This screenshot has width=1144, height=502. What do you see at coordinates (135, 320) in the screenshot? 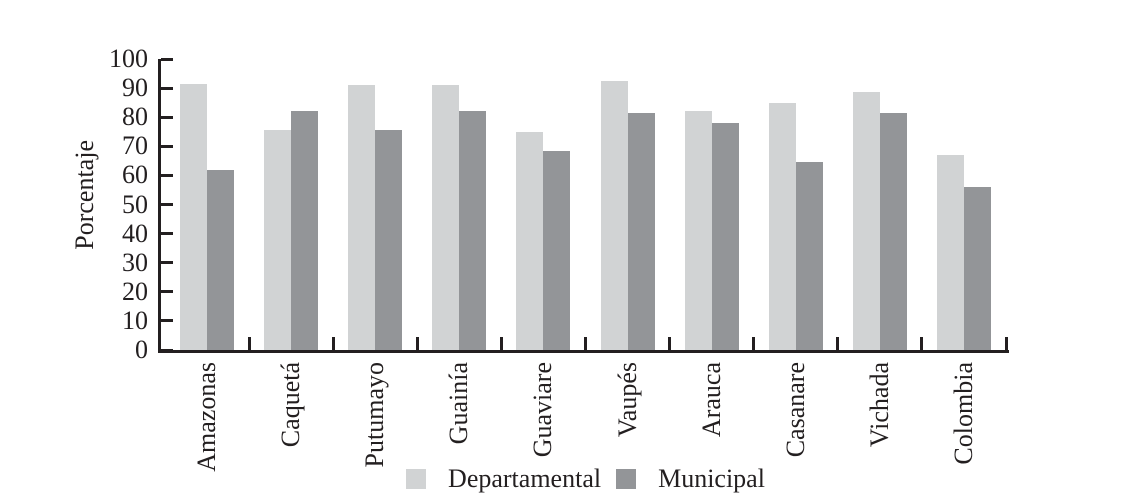
I see `y-tick-label: 10` at bounding box center [135, 320].